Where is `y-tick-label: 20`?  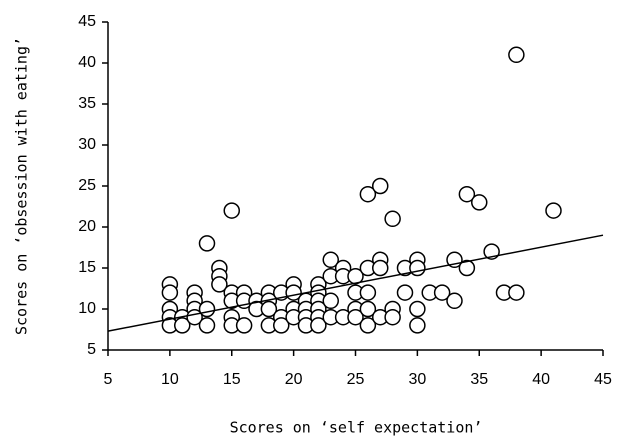 y-tick-label: 20 is located at coordinates (87, 226).